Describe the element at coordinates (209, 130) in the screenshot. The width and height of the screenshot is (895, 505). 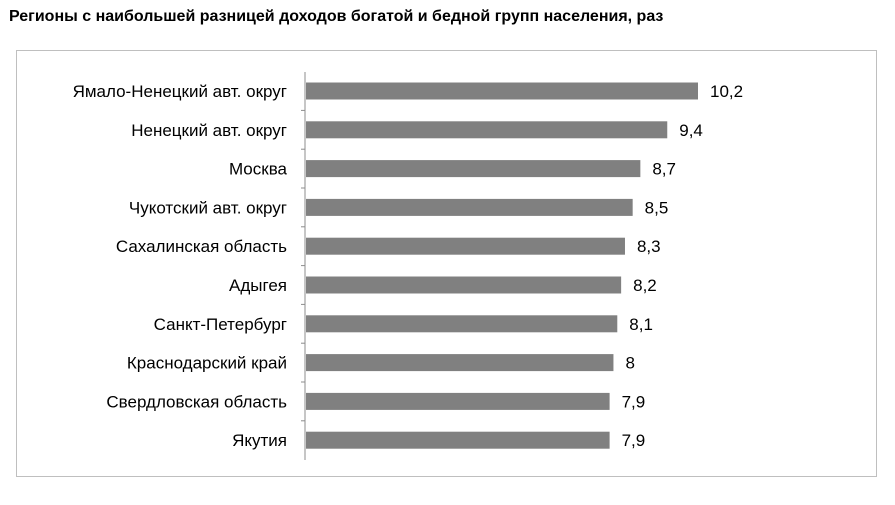
I see `category-label: Ненецкий авт. округ` at that location.